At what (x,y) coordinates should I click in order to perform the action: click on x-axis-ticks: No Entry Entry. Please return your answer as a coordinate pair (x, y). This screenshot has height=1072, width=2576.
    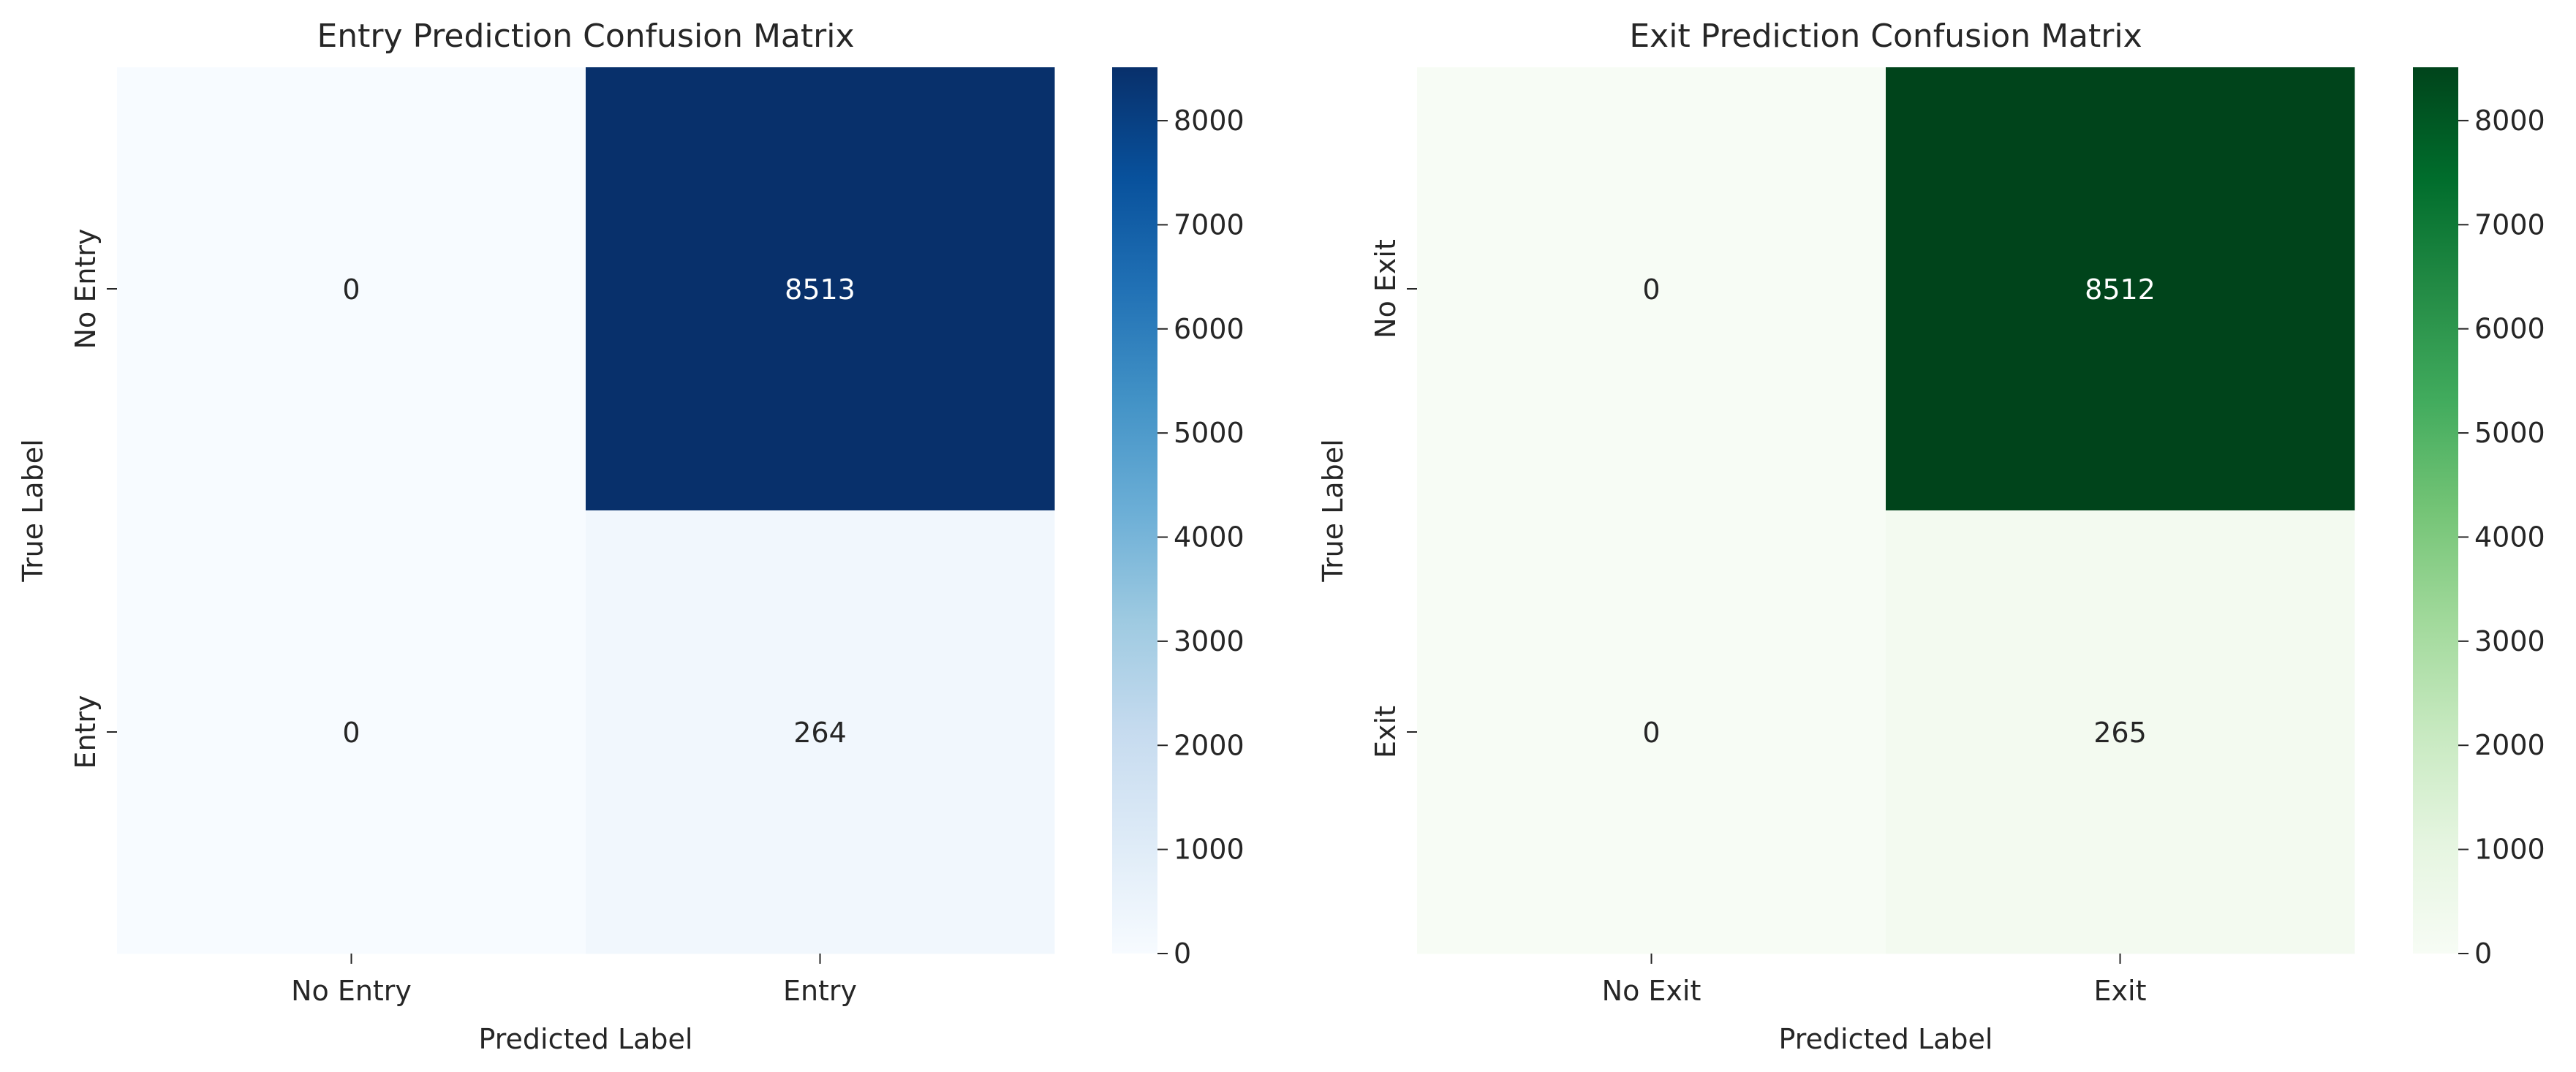
    Looking at the image, I should click on (574, 981).